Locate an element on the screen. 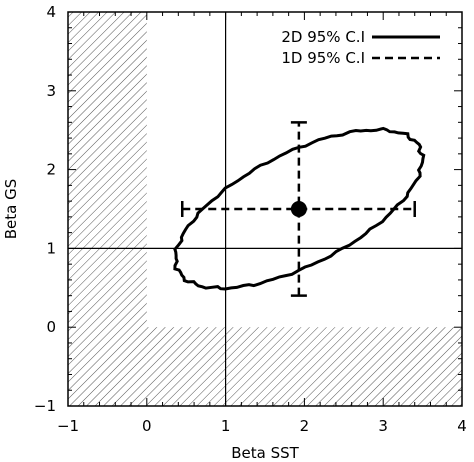 The height and width of the screenshot is (462, 474). y-tick-label: 1 is located at coordinates (51, 248).